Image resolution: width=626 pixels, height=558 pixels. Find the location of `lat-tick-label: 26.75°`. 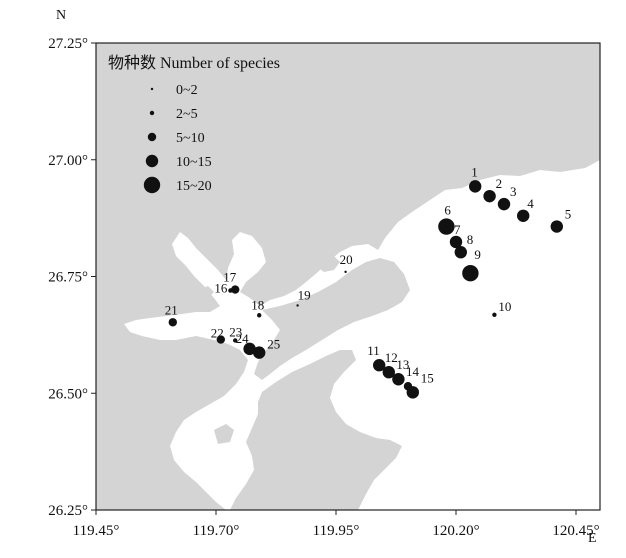

lat-tick-label: 26.75° is located at coordinates (68, 278).